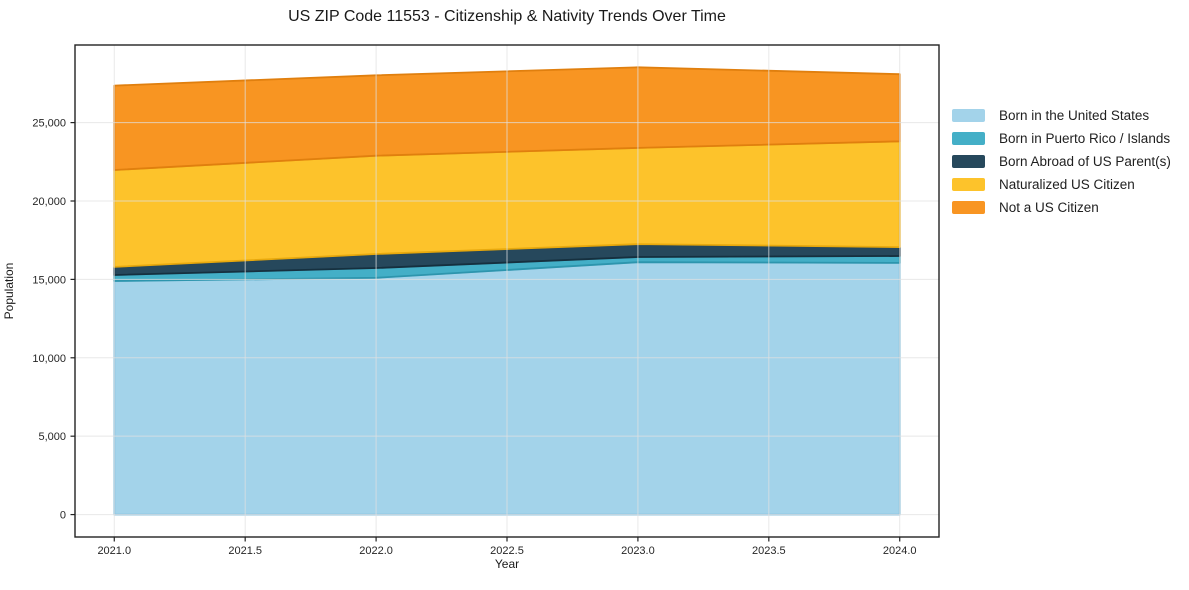 The height and width of the screenshot is (590, 1189). I want to click on legend-label: Not a US Citizen, so click(1049, 207).